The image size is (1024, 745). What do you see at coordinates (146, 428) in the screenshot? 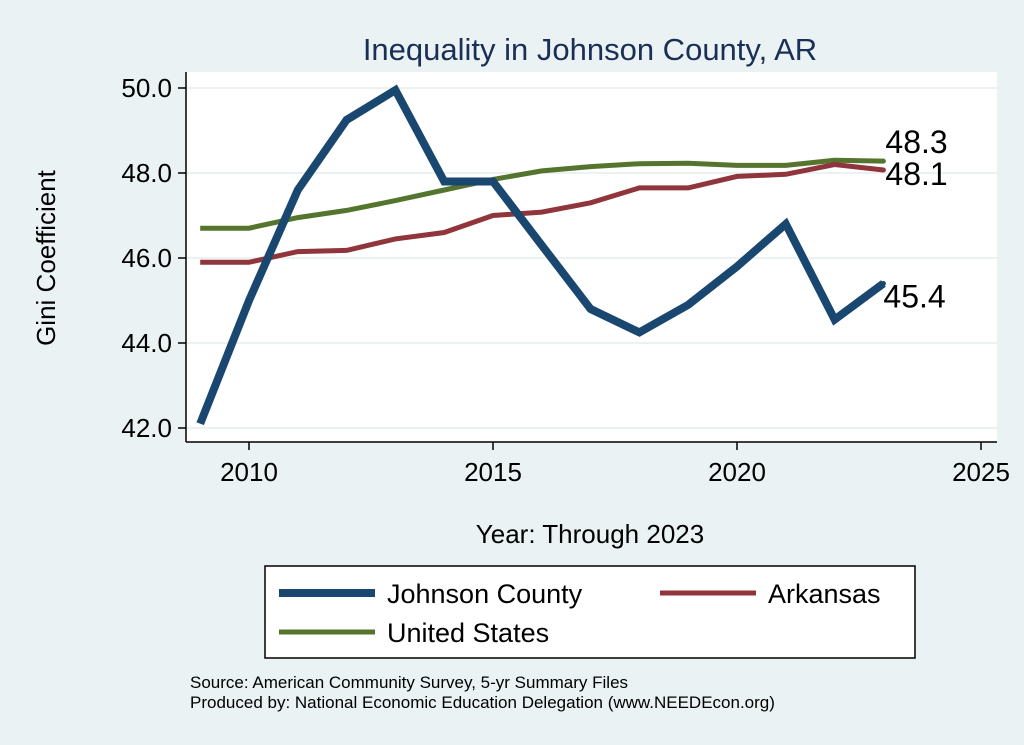
I see `y-tick-label: 42.0` at bounding box center [146, 428].